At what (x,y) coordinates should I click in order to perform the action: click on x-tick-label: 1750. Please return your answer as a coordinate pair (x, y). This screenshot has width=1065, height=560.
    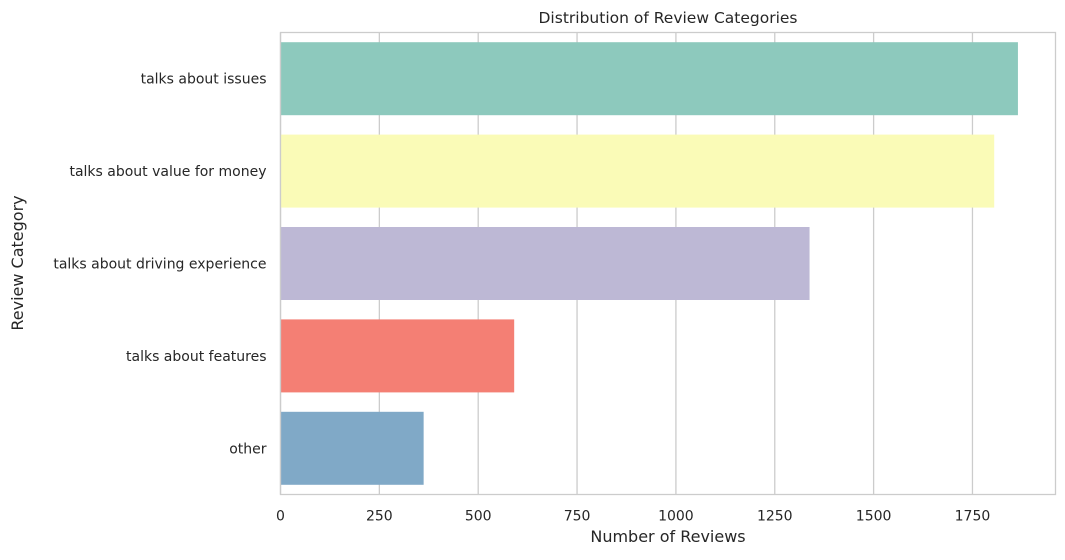
    Looking at the image, I should click on (973, 517).